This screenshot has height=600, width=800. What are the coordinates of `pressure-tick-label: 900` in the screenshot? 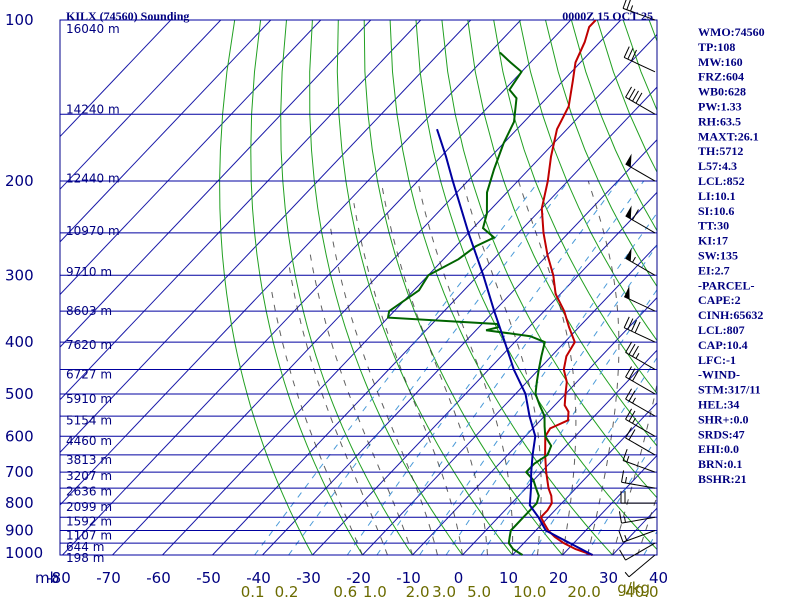 It's located at (19, 531).